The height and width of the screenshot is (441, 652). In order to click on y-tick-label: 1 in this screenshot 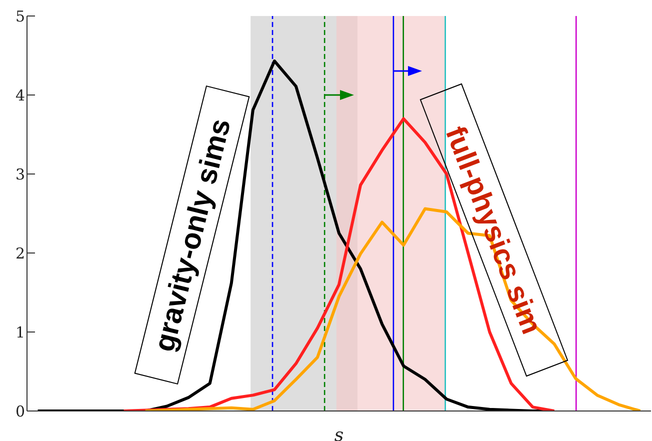, I will do `click(20, 332)`.